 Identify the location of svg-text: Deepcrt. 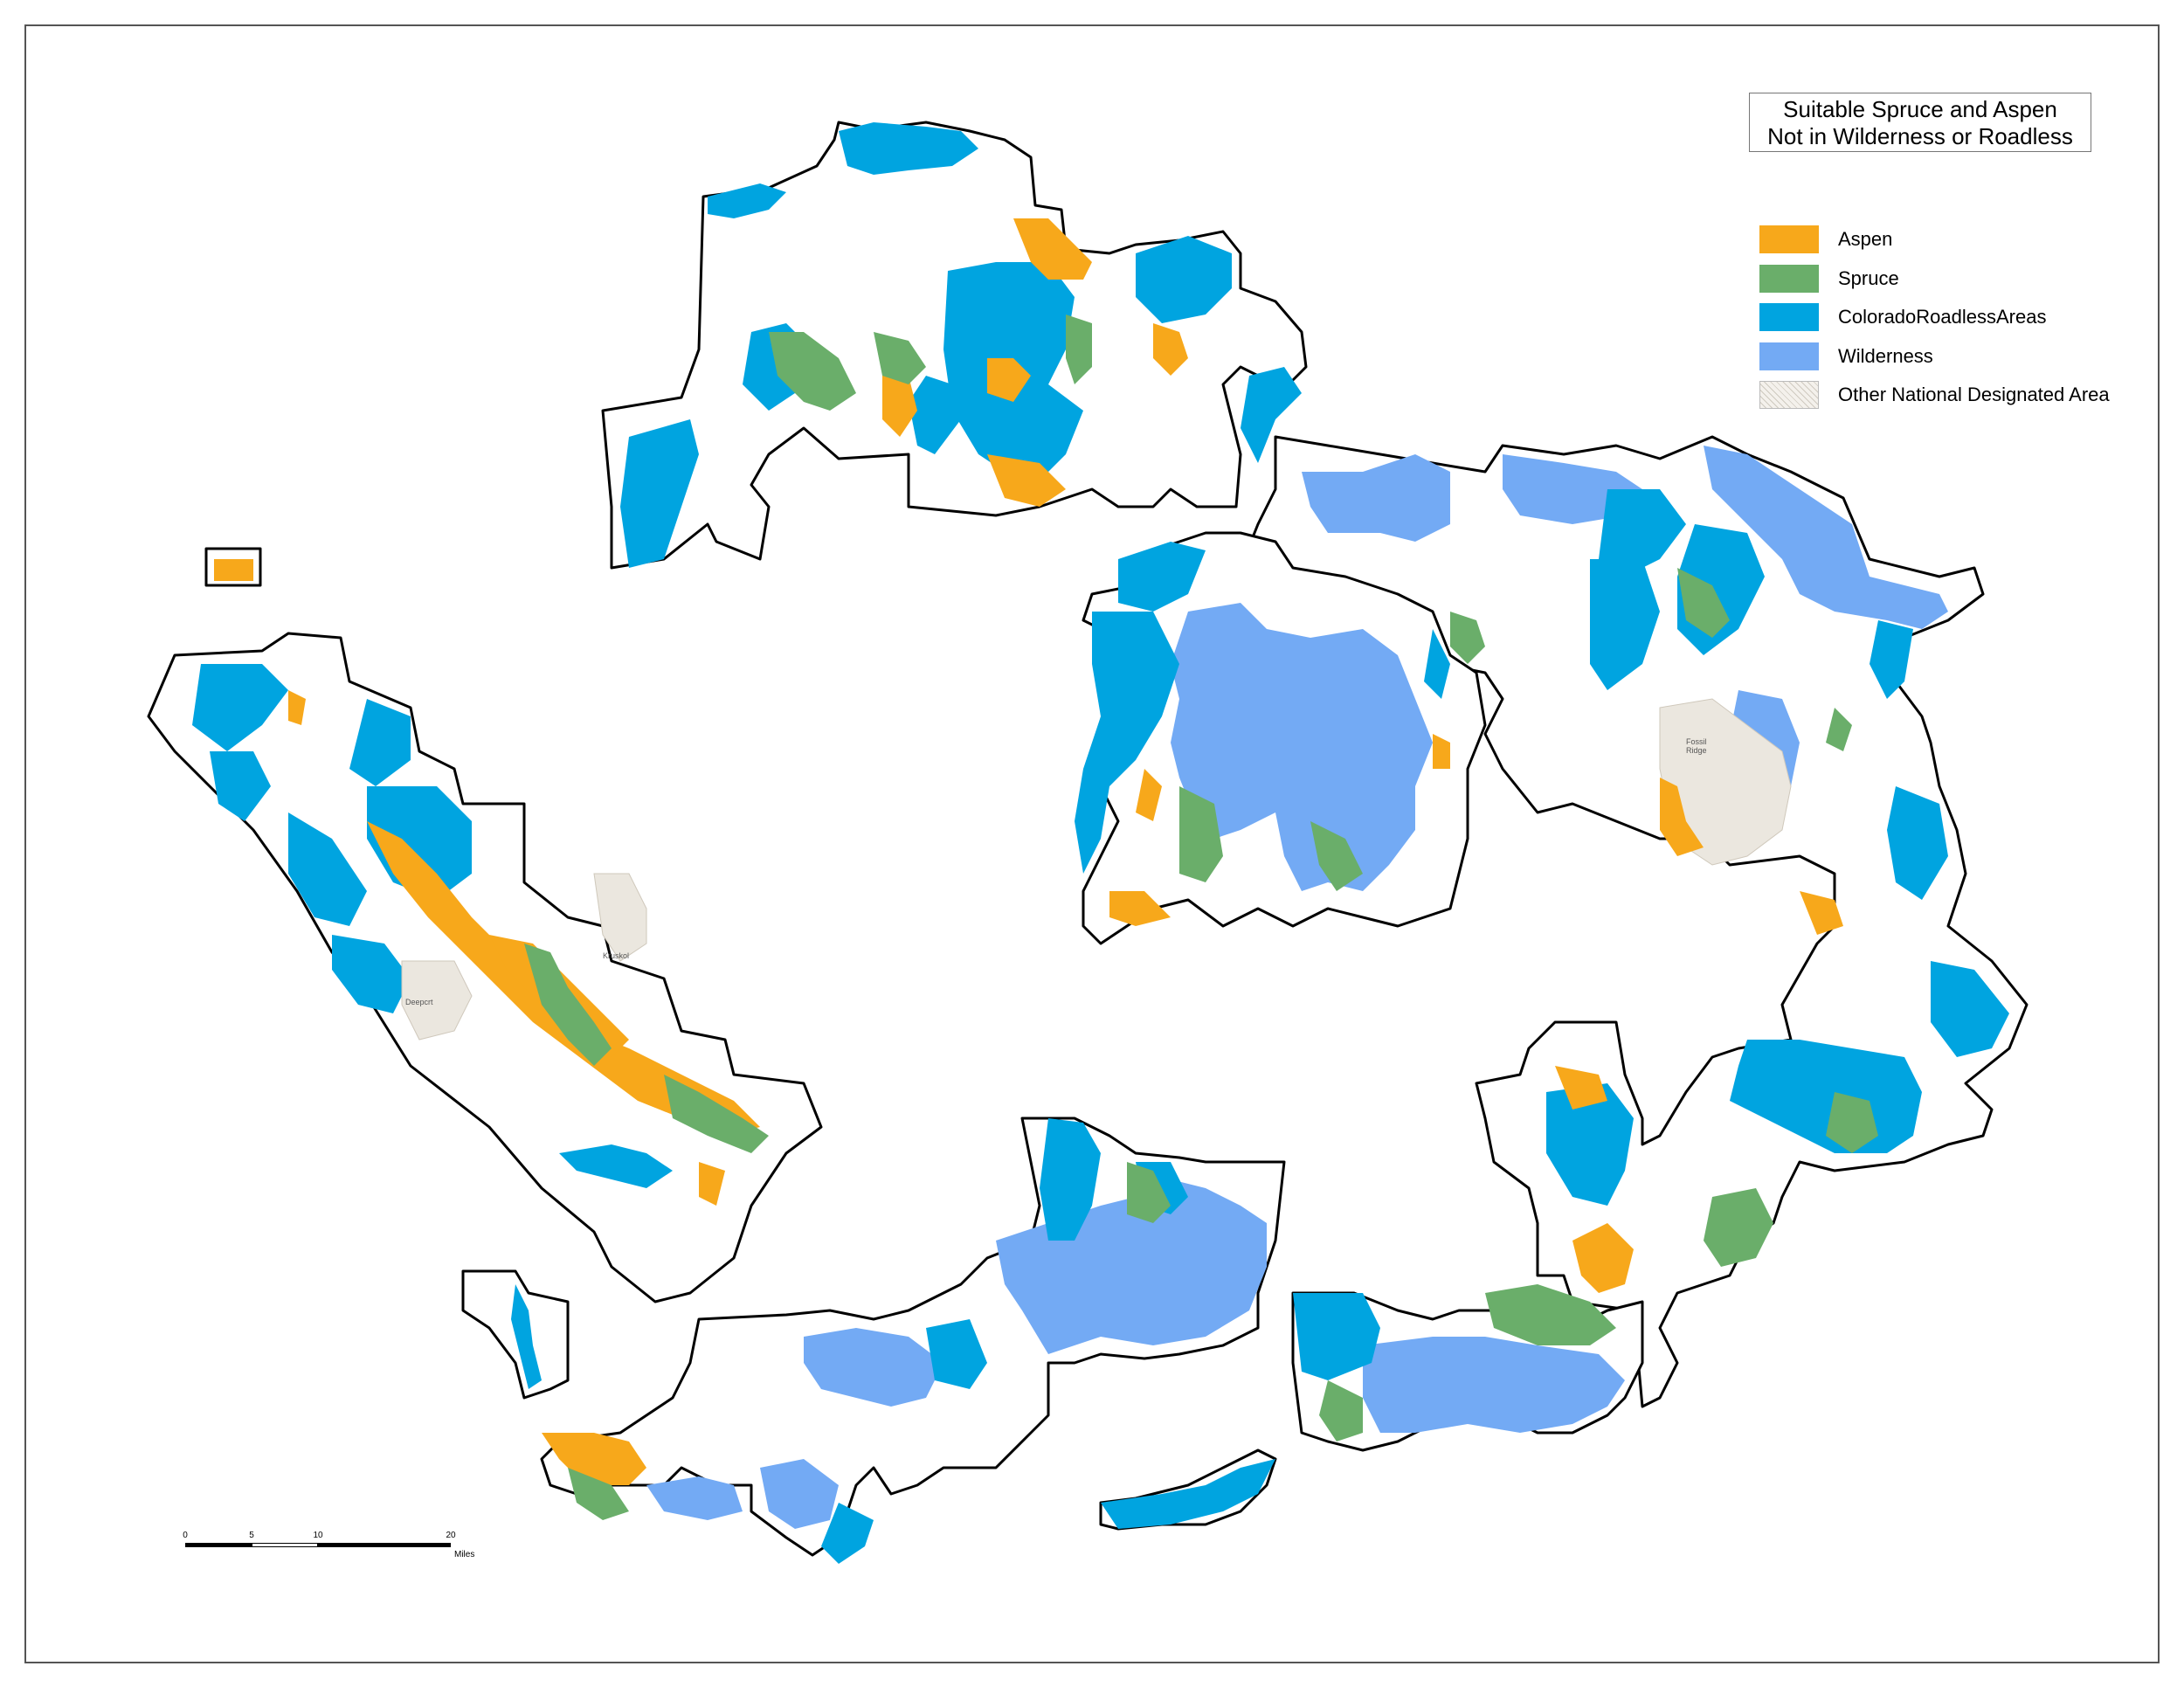
(419, 1002).